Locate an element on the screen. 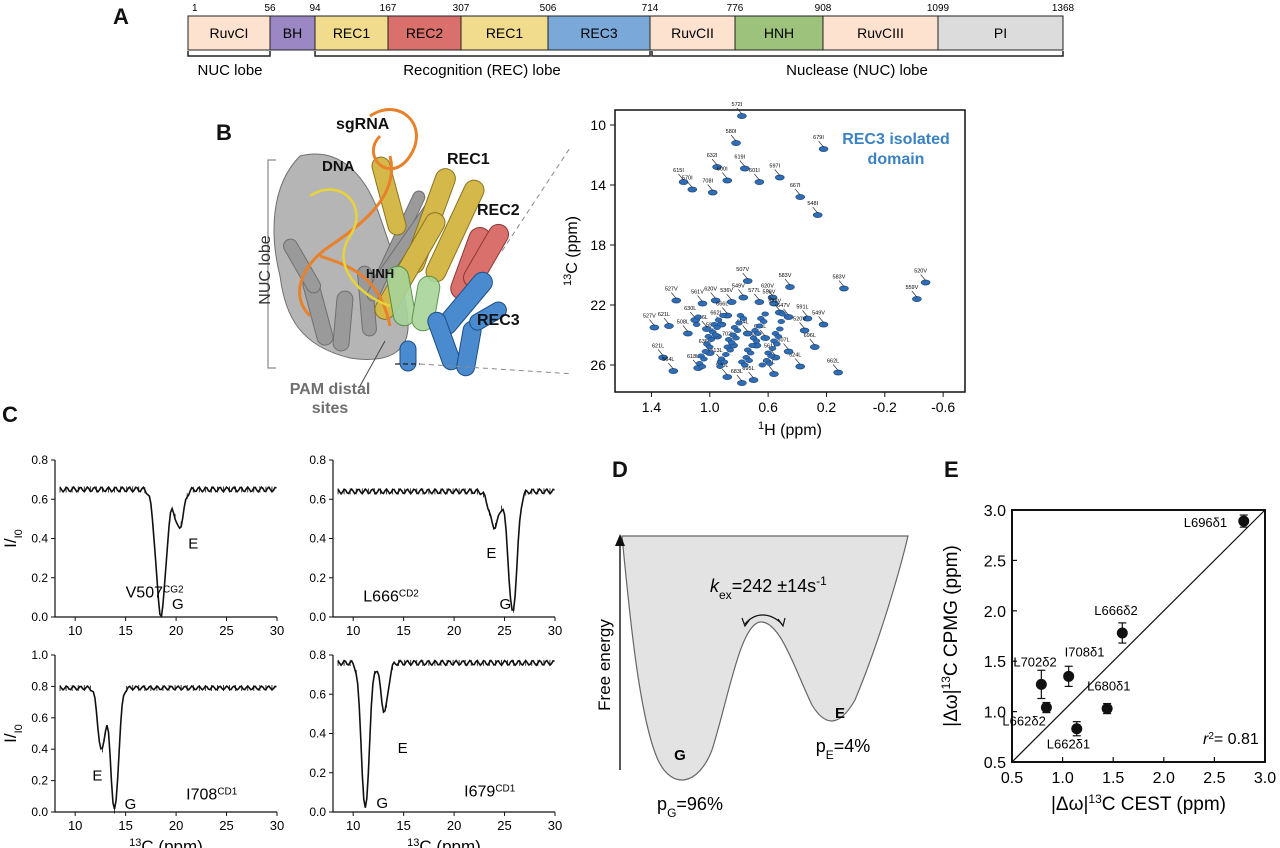 This screenshot has height=848, width=1280. scatter-y-axis-label: |Δω|13C CPMG (ppm) is located at coordinates (950, 636).